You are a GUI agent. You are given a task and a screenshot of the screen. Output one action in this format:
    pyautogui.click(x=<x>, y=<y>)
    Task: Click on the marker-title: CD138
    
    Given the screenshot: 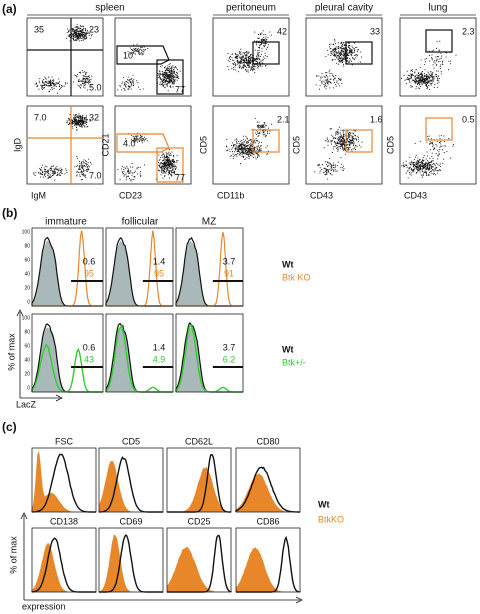 What is the action you would take?
    pyautogui.click(x=64, y=521)
    